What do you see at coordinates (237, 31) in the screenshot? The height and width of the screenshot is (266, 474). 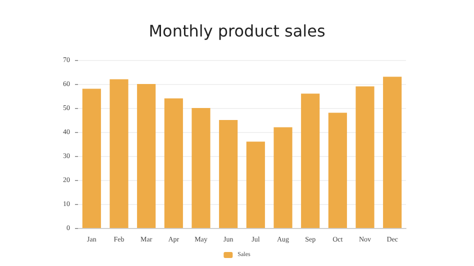 I see `chart-title: Monthly product sales` at bounding box center [237, 31].